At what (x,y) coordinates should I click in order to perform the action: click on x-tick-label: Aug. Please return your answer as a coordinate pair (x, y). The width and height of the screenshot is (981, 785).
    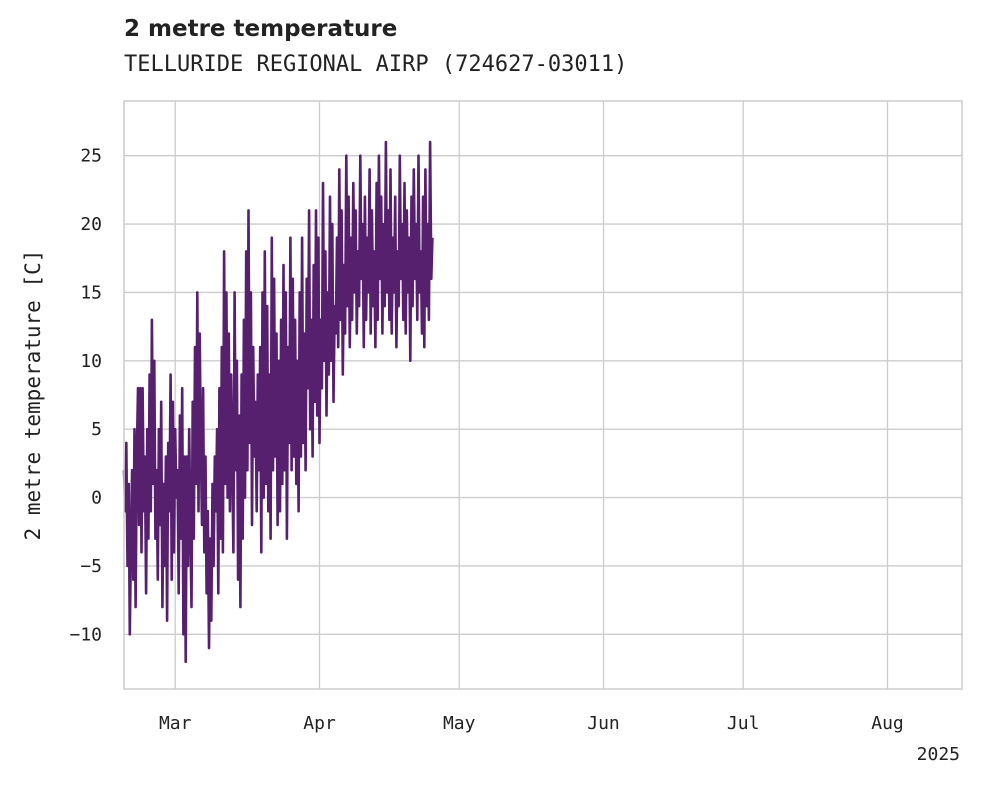
    Looking at the image, I should click on (887, 723).